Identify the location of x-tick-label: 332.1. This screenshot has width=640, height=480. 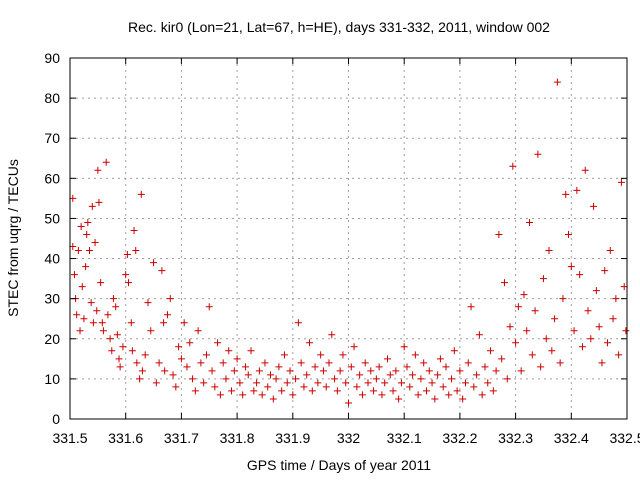
(404, 438).